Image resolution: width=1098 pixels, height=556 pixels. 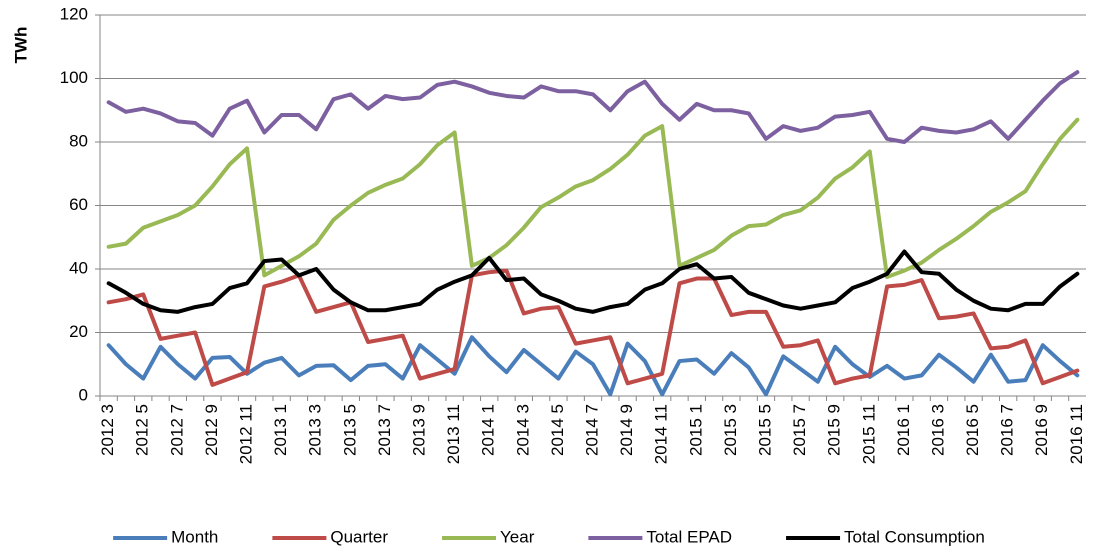 What do you see at coordinates (384, 430) in the screenshot?
I see `x-tick-label: 2013 7` at bounding box center [384, 430].